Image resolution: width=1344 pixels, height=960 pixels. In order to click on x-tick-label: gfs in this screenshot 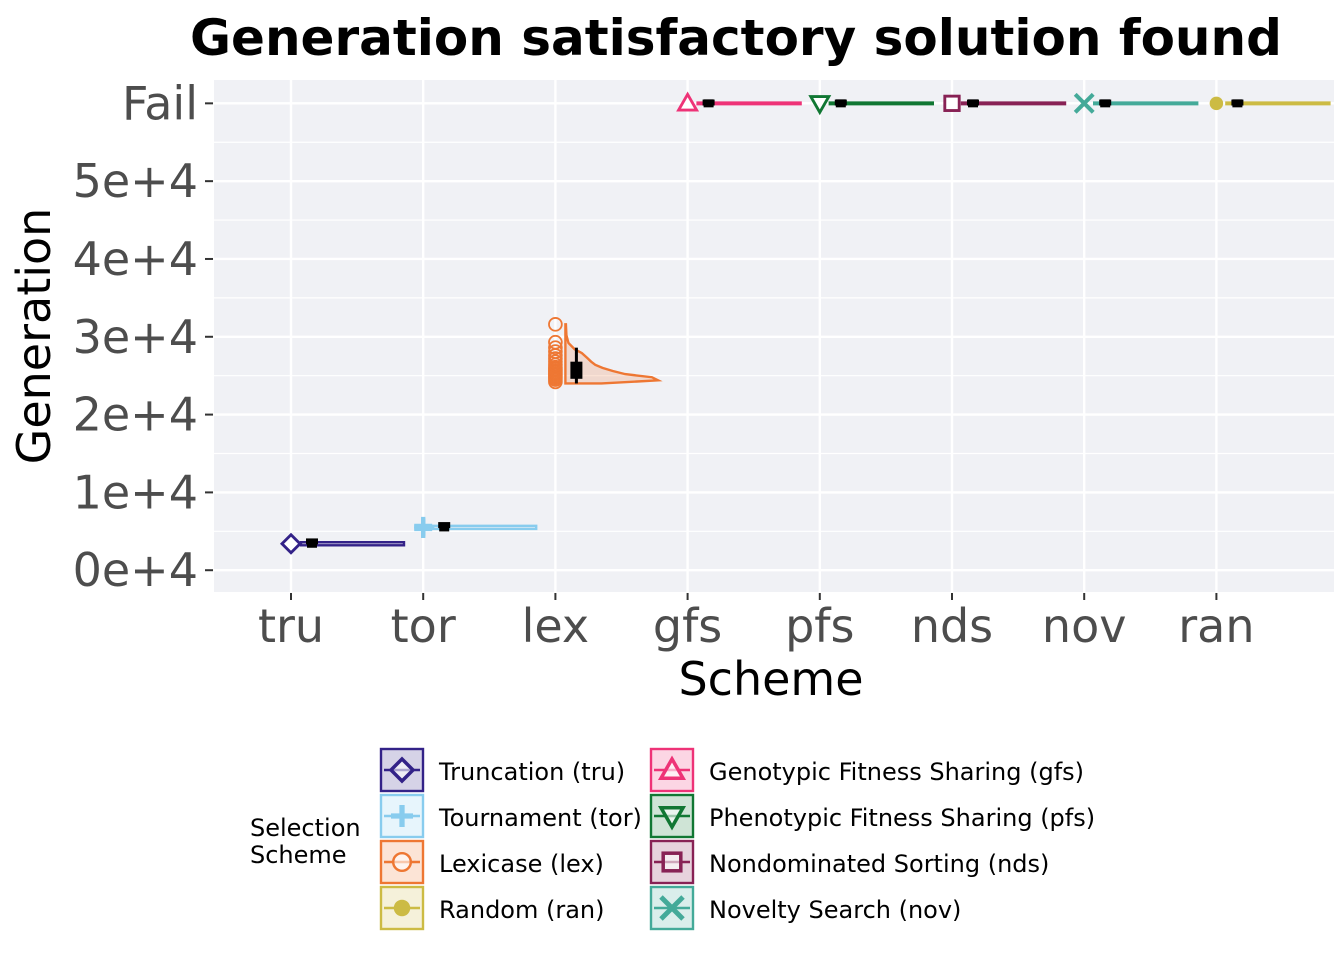, I will do `click(687, 626)`.